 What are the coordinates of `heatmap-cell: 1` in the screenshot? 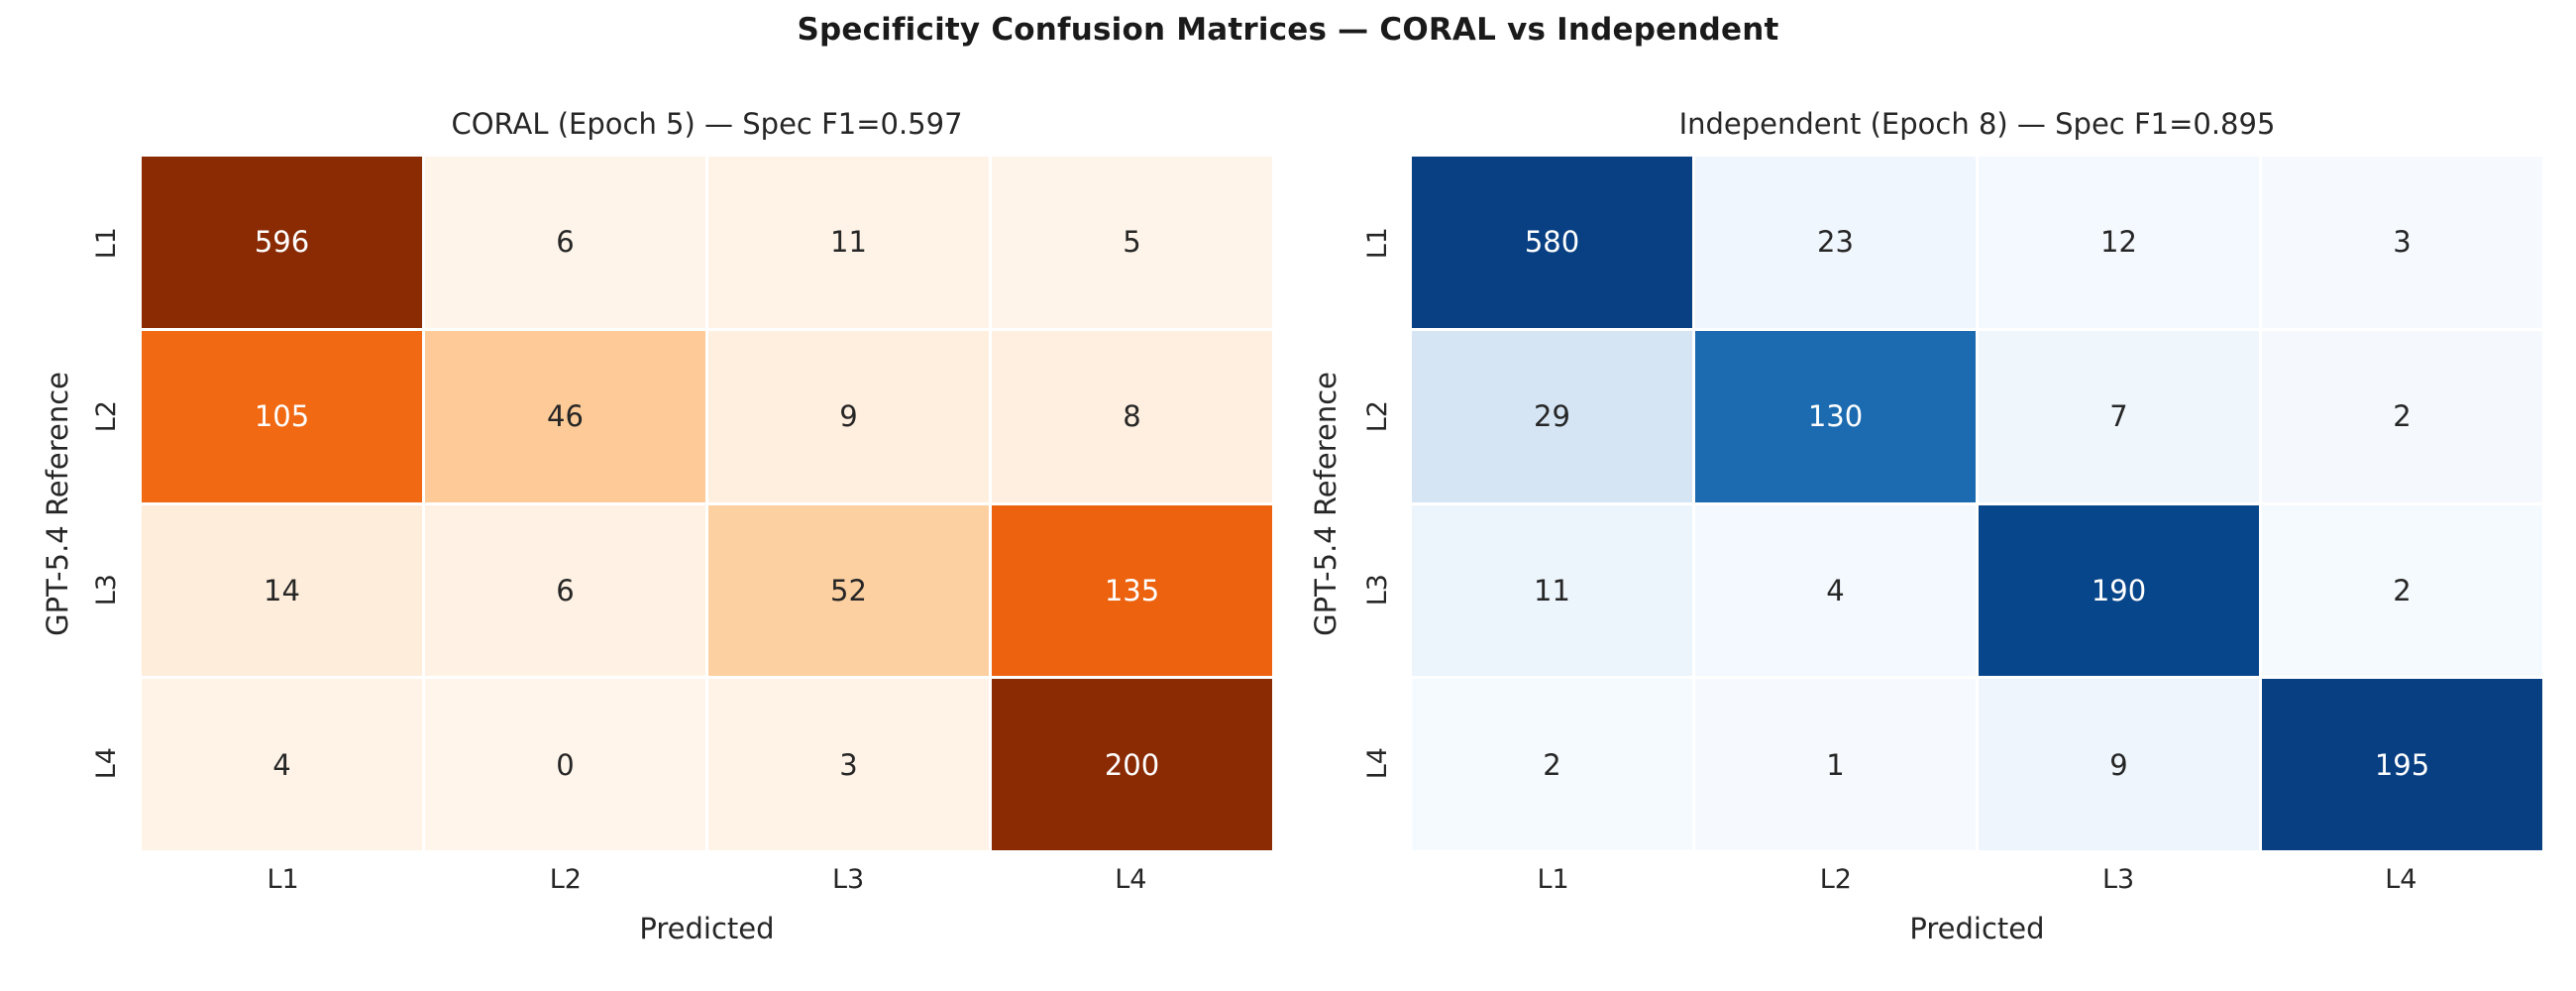 It's located at (1835, 764).